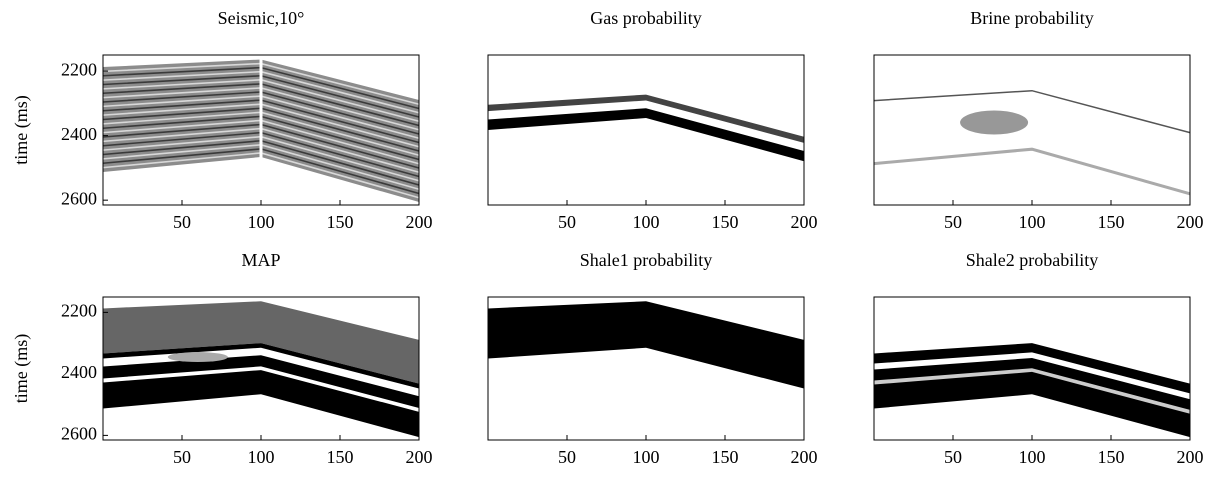 Image resolution: width=1225 pixels, height=477 pixels. I want to click on panel-title: Gas probability, so click(645, 18).